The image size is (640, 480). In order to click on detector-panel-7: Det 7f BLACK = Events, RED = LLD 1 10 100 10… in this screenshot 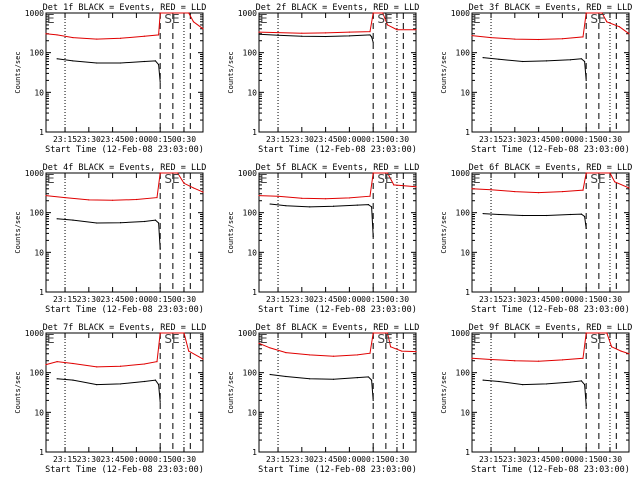, I will do `click(110, 399)`.